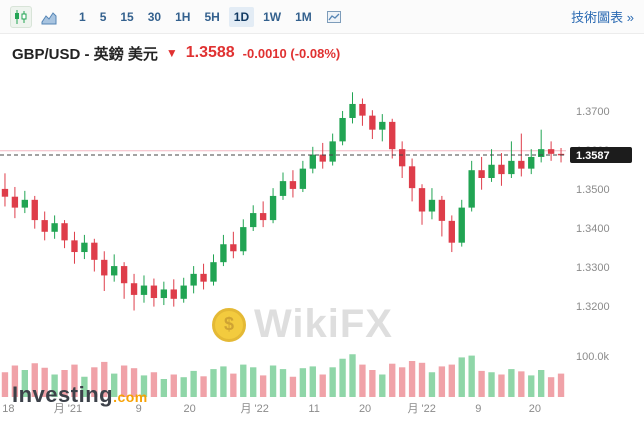 This screenshot has height=429, width=644. What do you see at coordinates (182, 17) in the screenshot?
I see `timeframe-1h-button: 1H` at bounding box center [182, 17].